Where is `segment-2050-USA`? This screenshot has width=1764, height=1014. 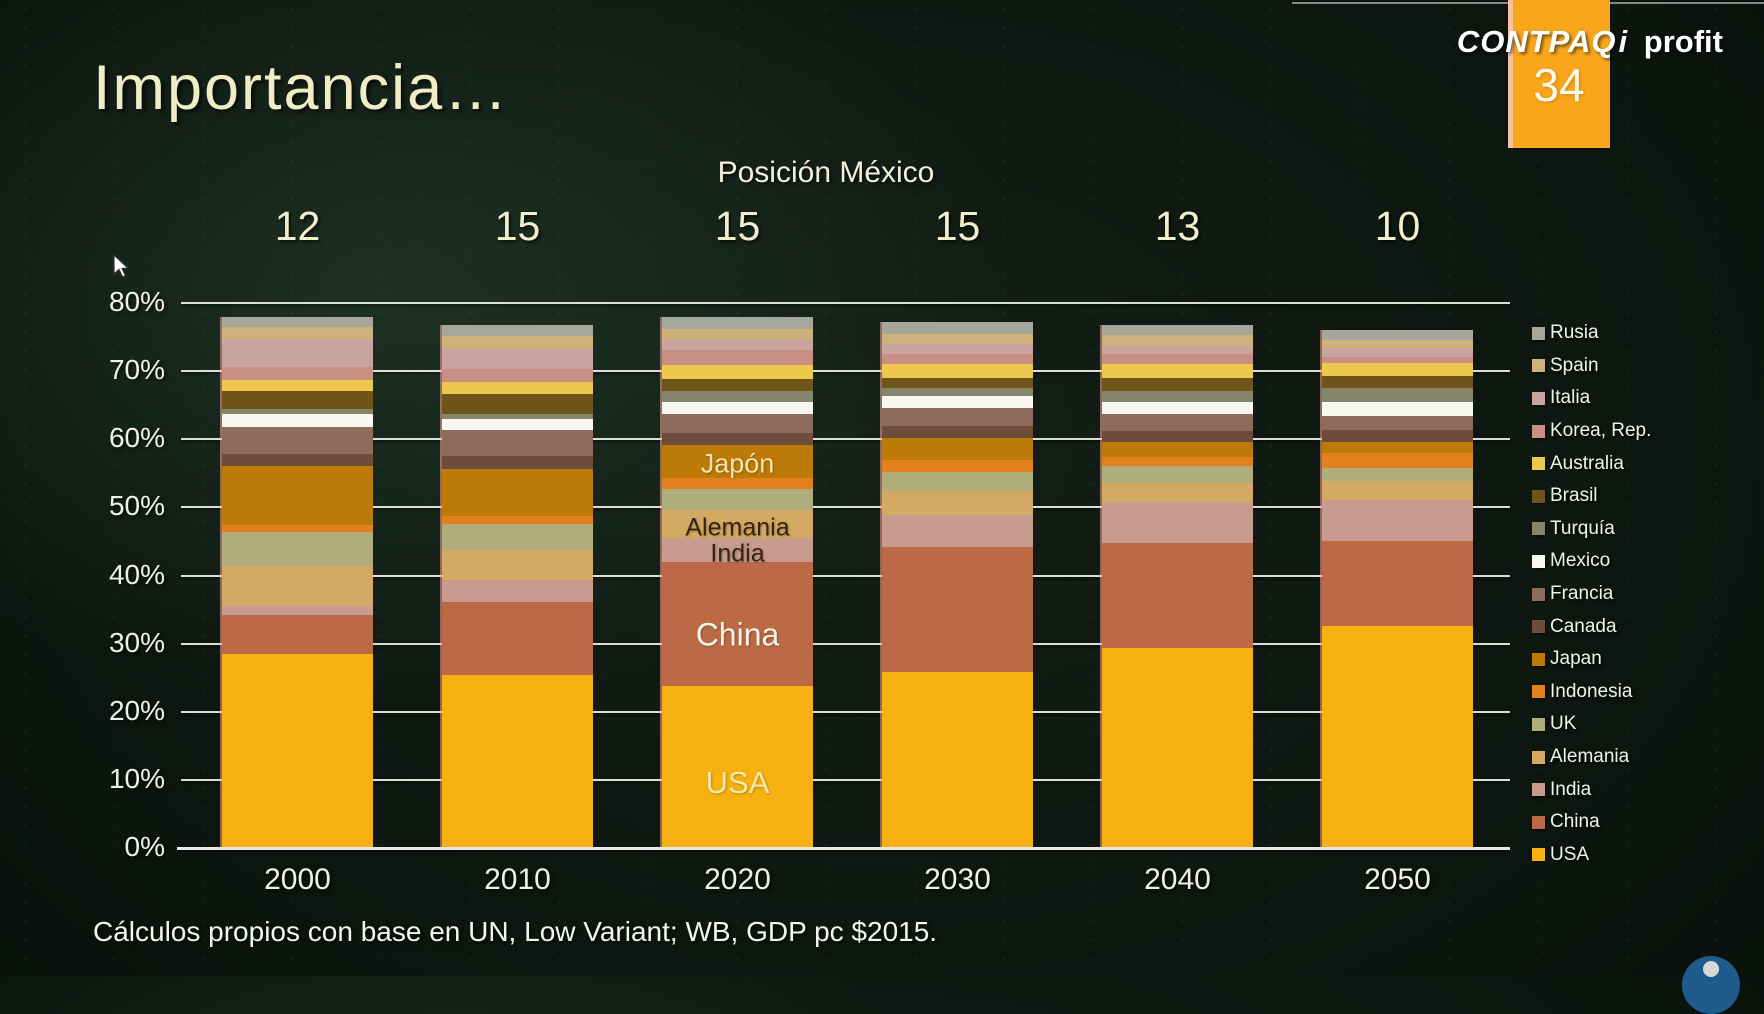
segment-2050-USA is located at coordinates (1396, 736).